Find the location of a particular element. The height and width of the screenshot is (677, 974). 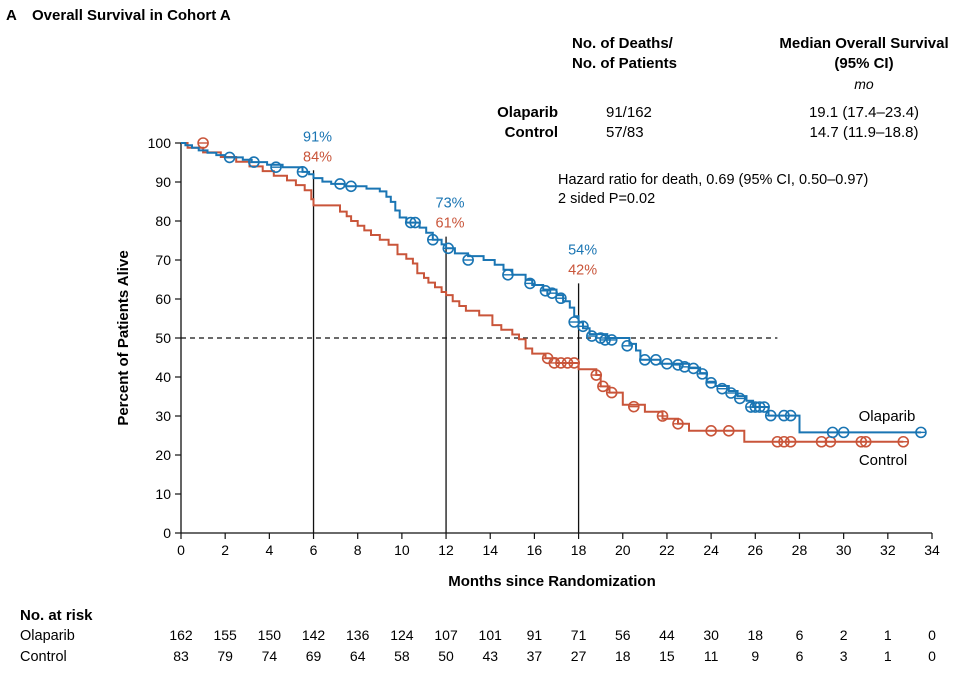

y-tick-label: 60 is located at coordinates (163, 299).